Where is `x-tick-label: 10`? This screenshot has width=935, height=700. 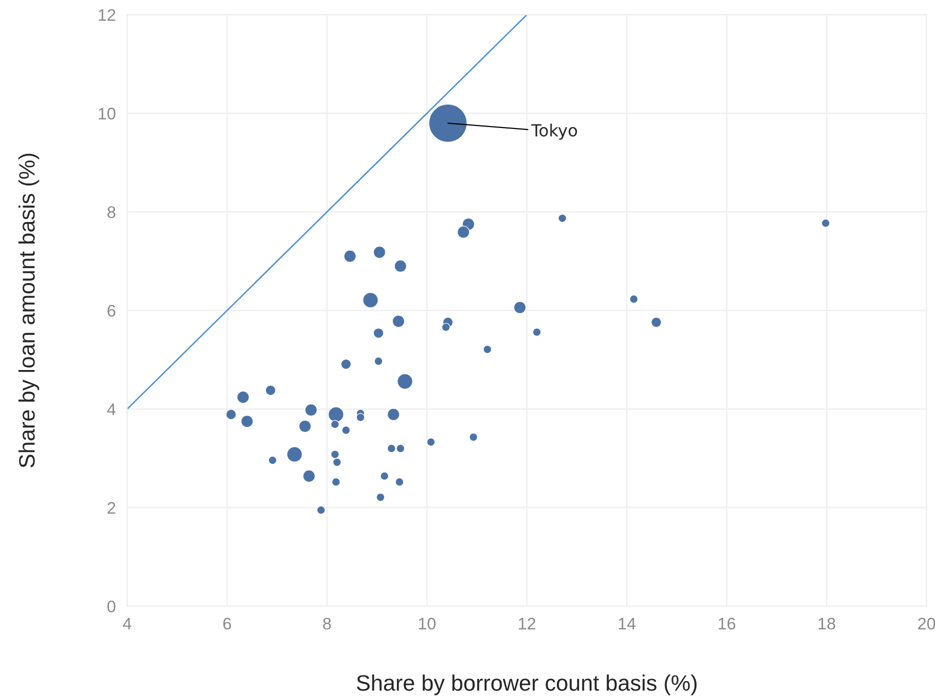
x-tick-label: 10 is located at coordinates (427, 624).